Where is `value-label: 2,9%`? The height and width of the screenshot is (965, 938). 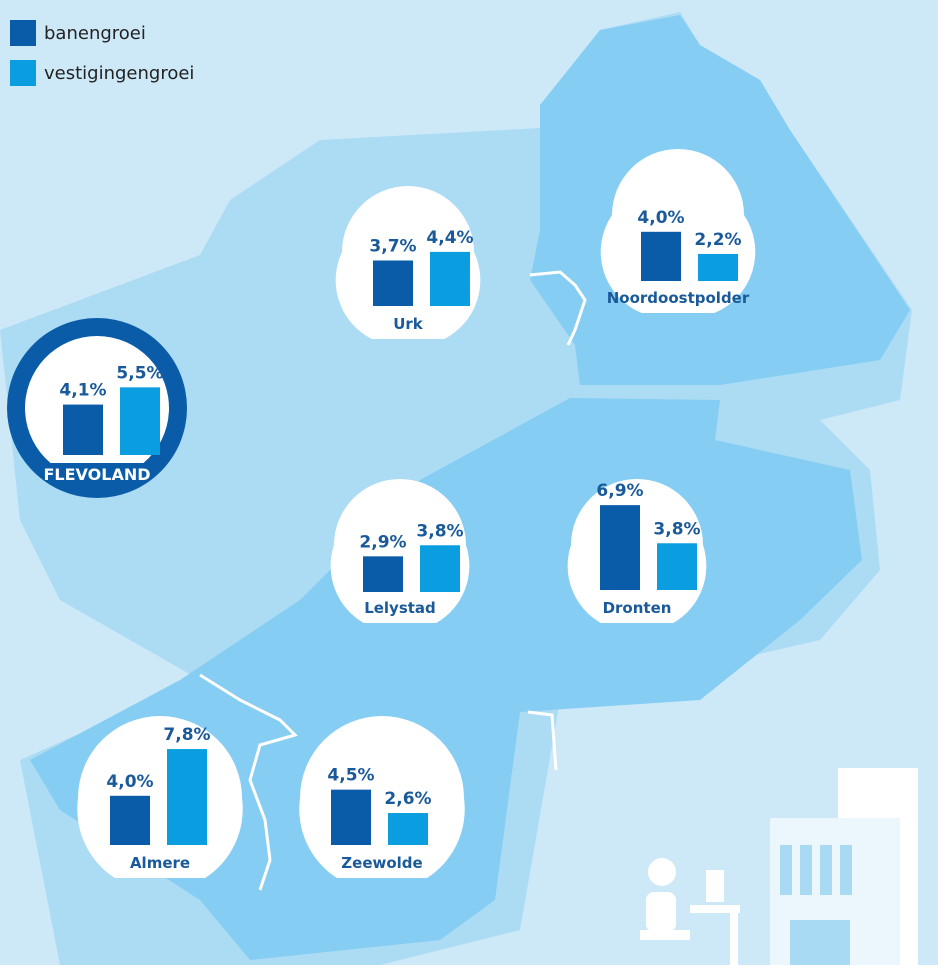
value-label: 2,9% is located at coordinates (382, 542).